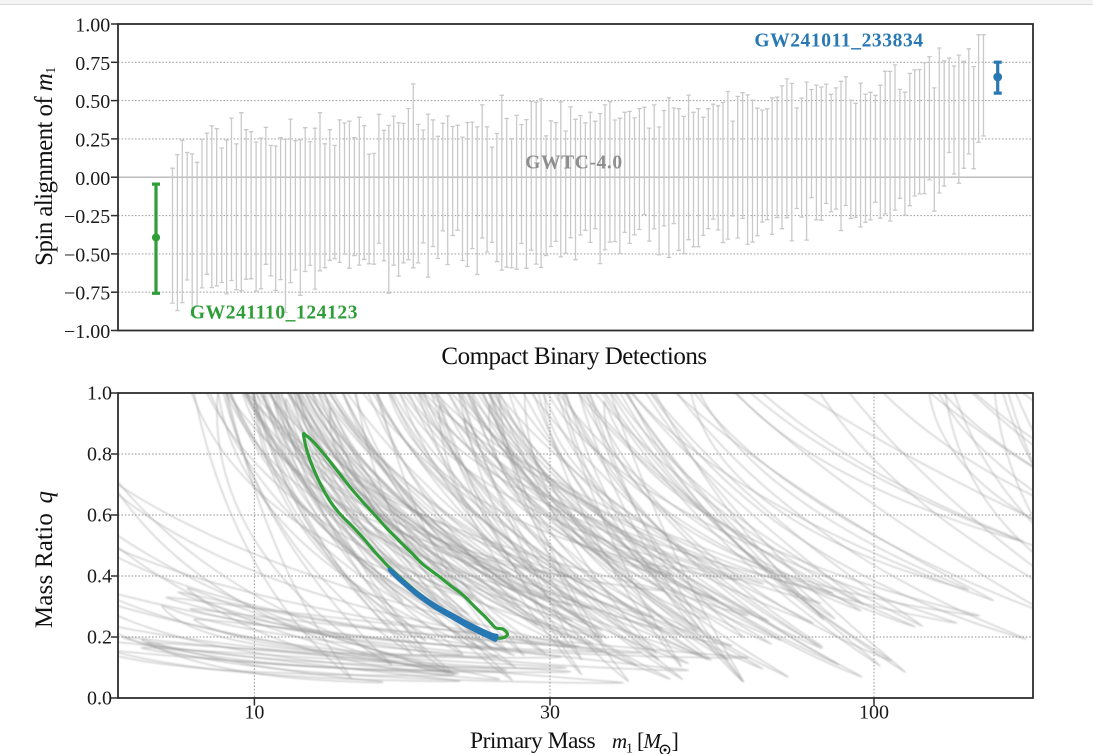 This screenshot has height=754, width=1093. I want to click on svg-text: 0.75, so click(92, 64).